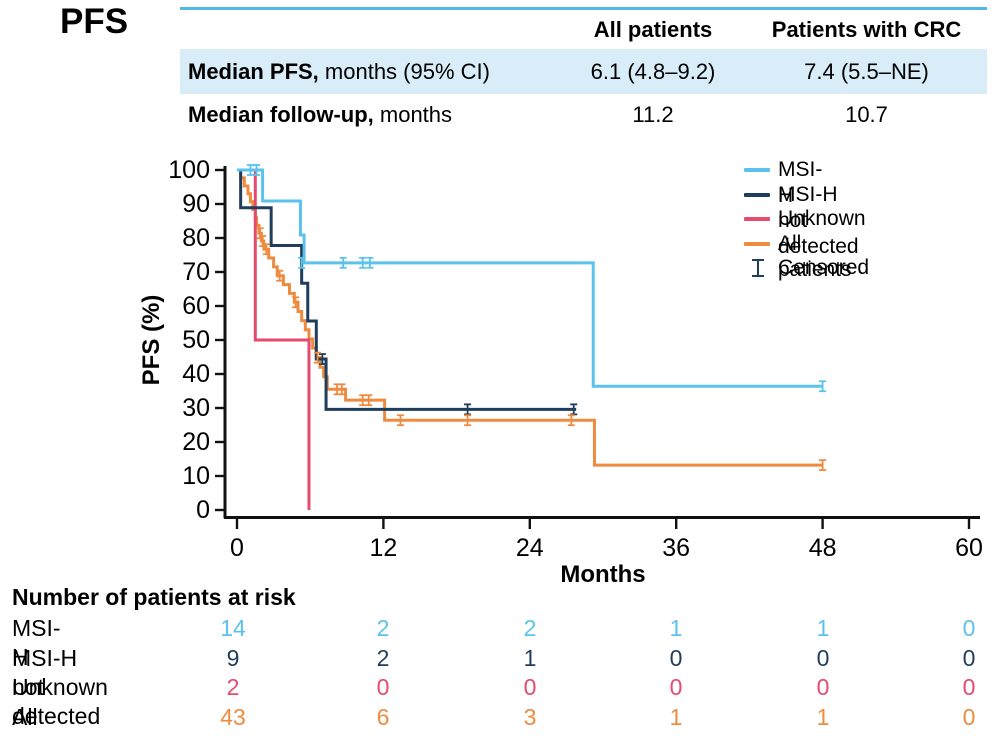 This screenshot has width=994, height=736. I want to click on x-axis-label: Months, so click(603, 574).